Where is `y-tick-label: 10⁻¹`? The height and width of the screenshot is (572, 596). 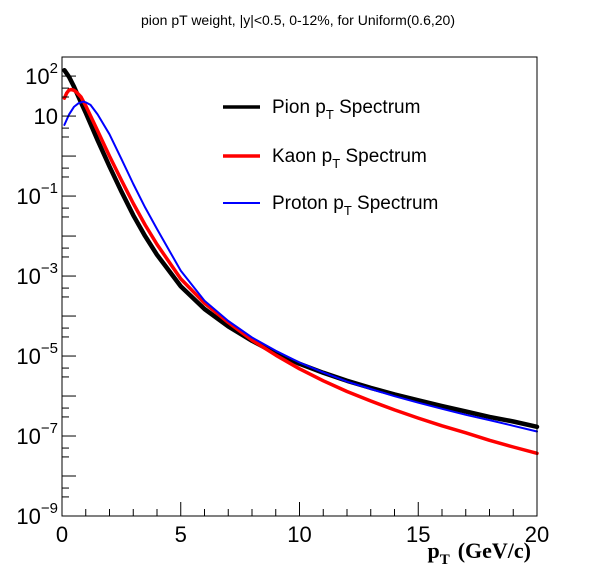
y-tick-label: 10⁻¹ is located at coordinates (37, 194).